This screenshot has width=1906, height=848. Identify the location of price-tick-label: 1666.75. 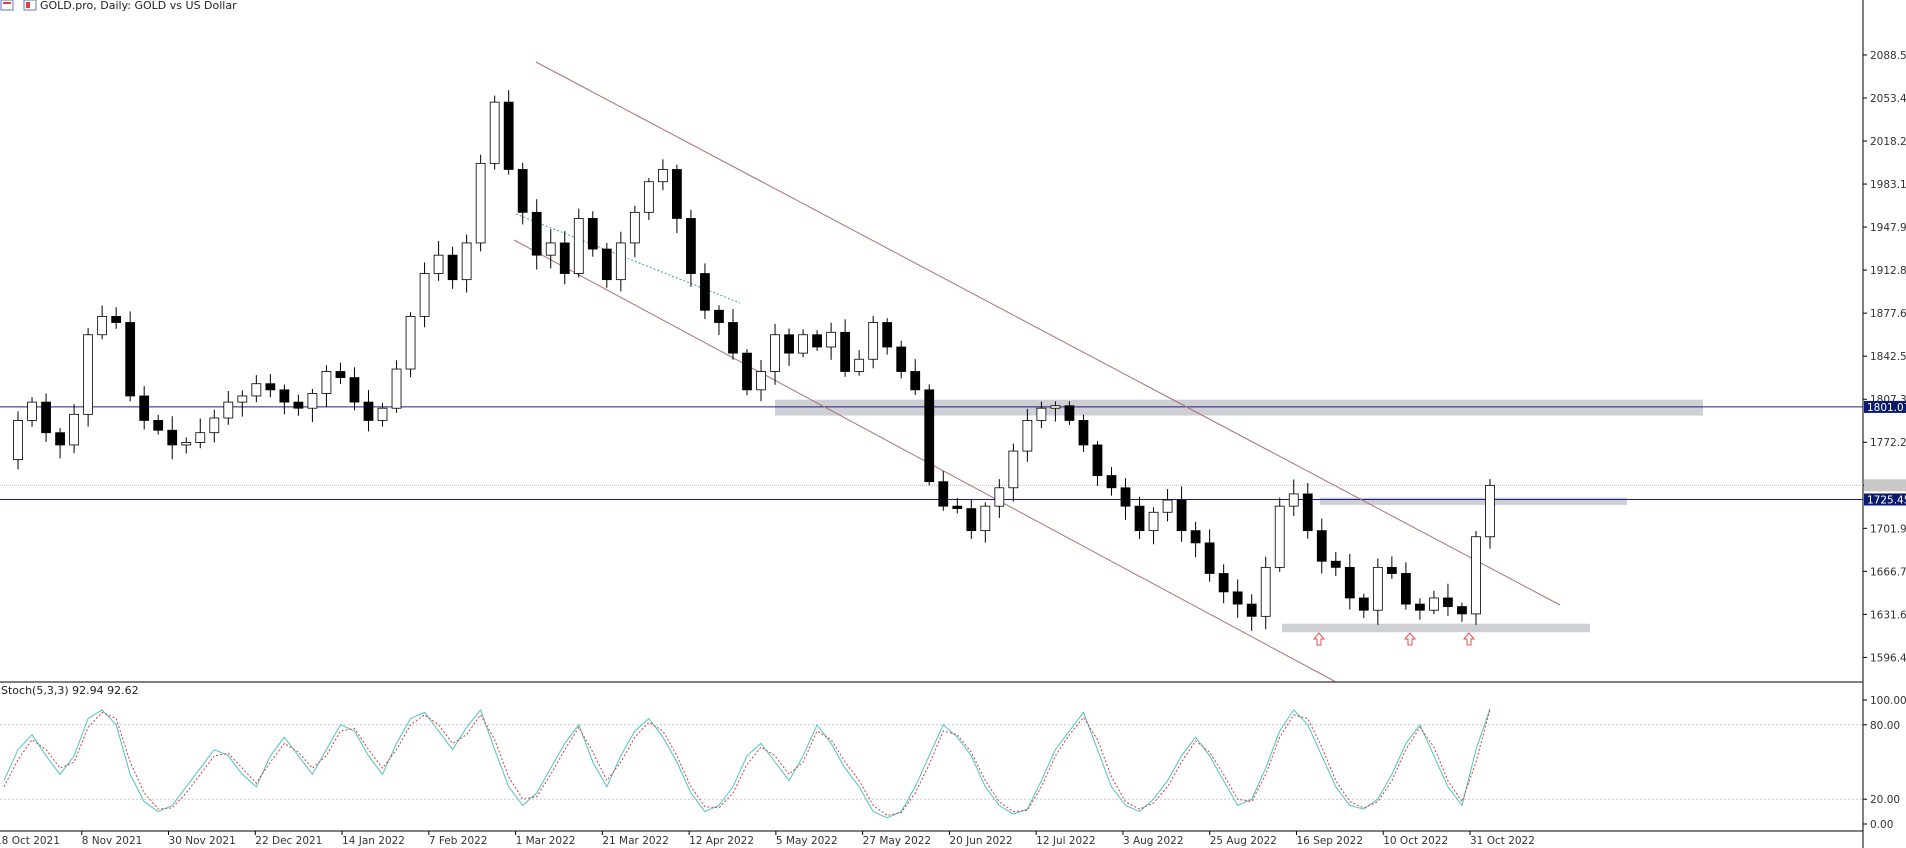
(1888, 572).